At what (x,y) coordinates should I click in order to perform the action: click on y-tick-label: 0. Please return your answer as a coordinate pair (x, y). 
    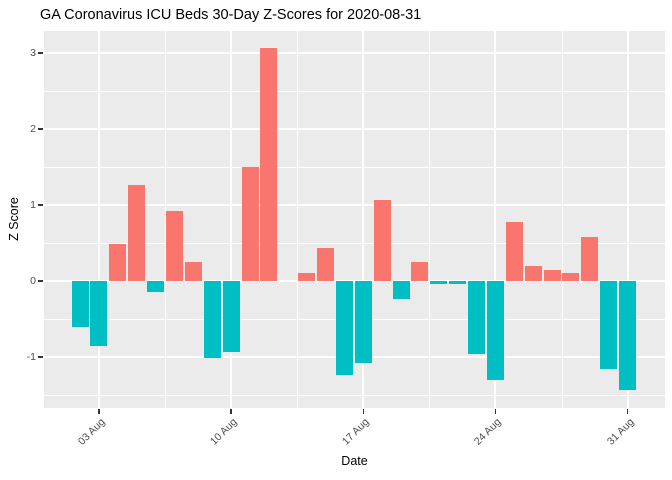
    Looking at the image, I should click on (33, 281).